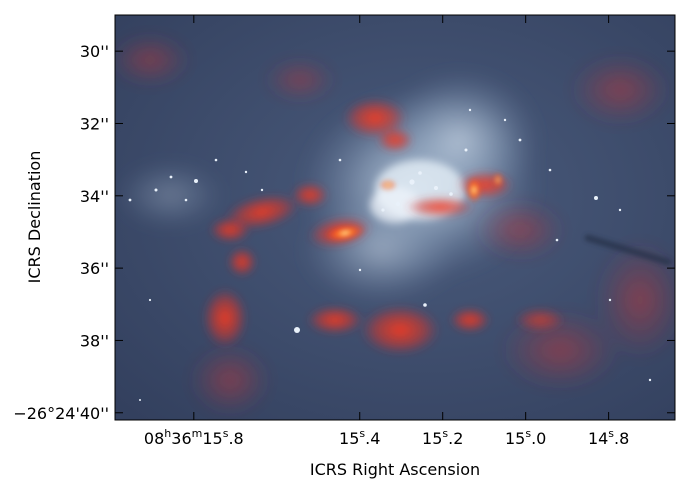 The image size is (692, 494). I want to click on dark-streak, so click(628, 250).